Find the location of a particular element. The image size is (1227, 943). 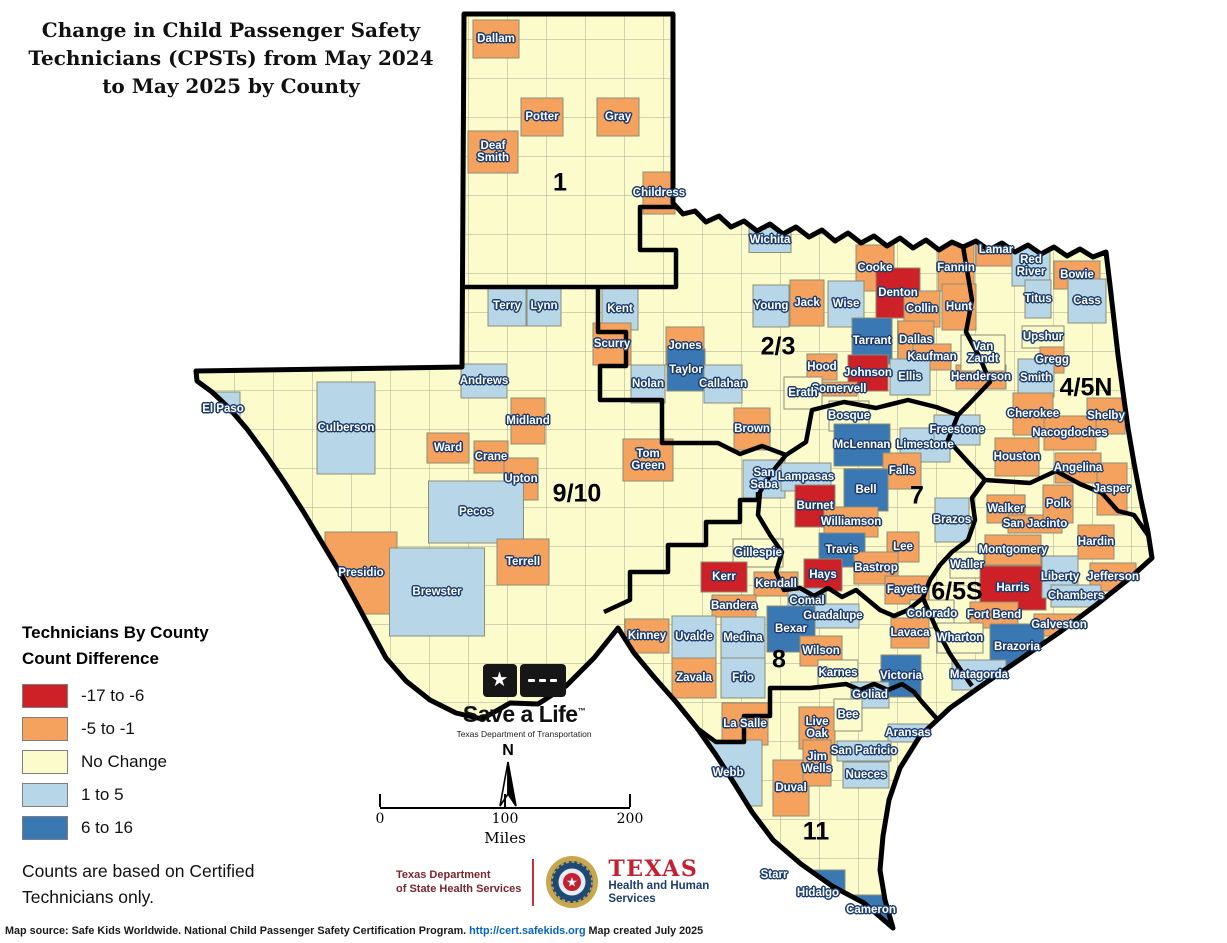

county-taylor is located at coordinates (686, 370).